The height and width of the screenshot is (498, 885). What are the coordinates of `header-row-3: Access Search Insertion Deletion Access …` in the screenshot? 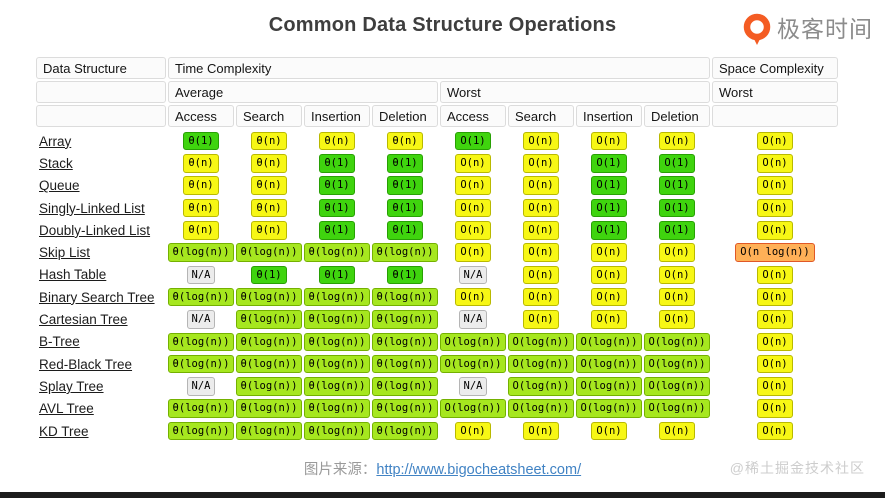 It's located at (437, 116).